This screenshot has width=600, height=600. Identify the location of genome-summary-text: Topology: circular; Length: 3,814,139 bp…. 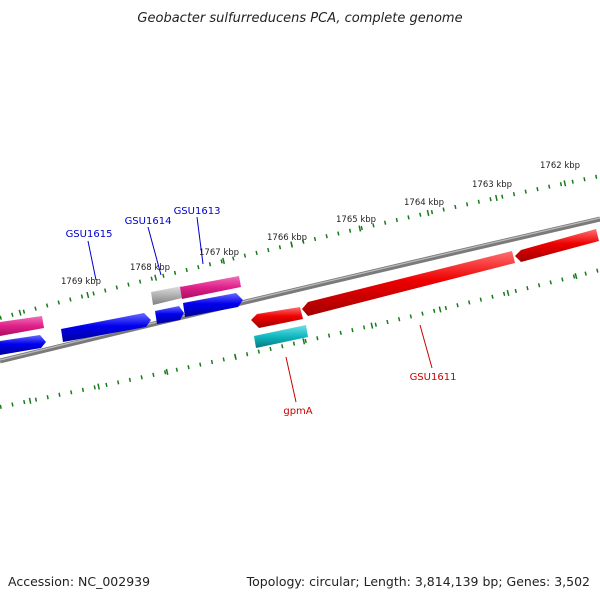
(418, 581).